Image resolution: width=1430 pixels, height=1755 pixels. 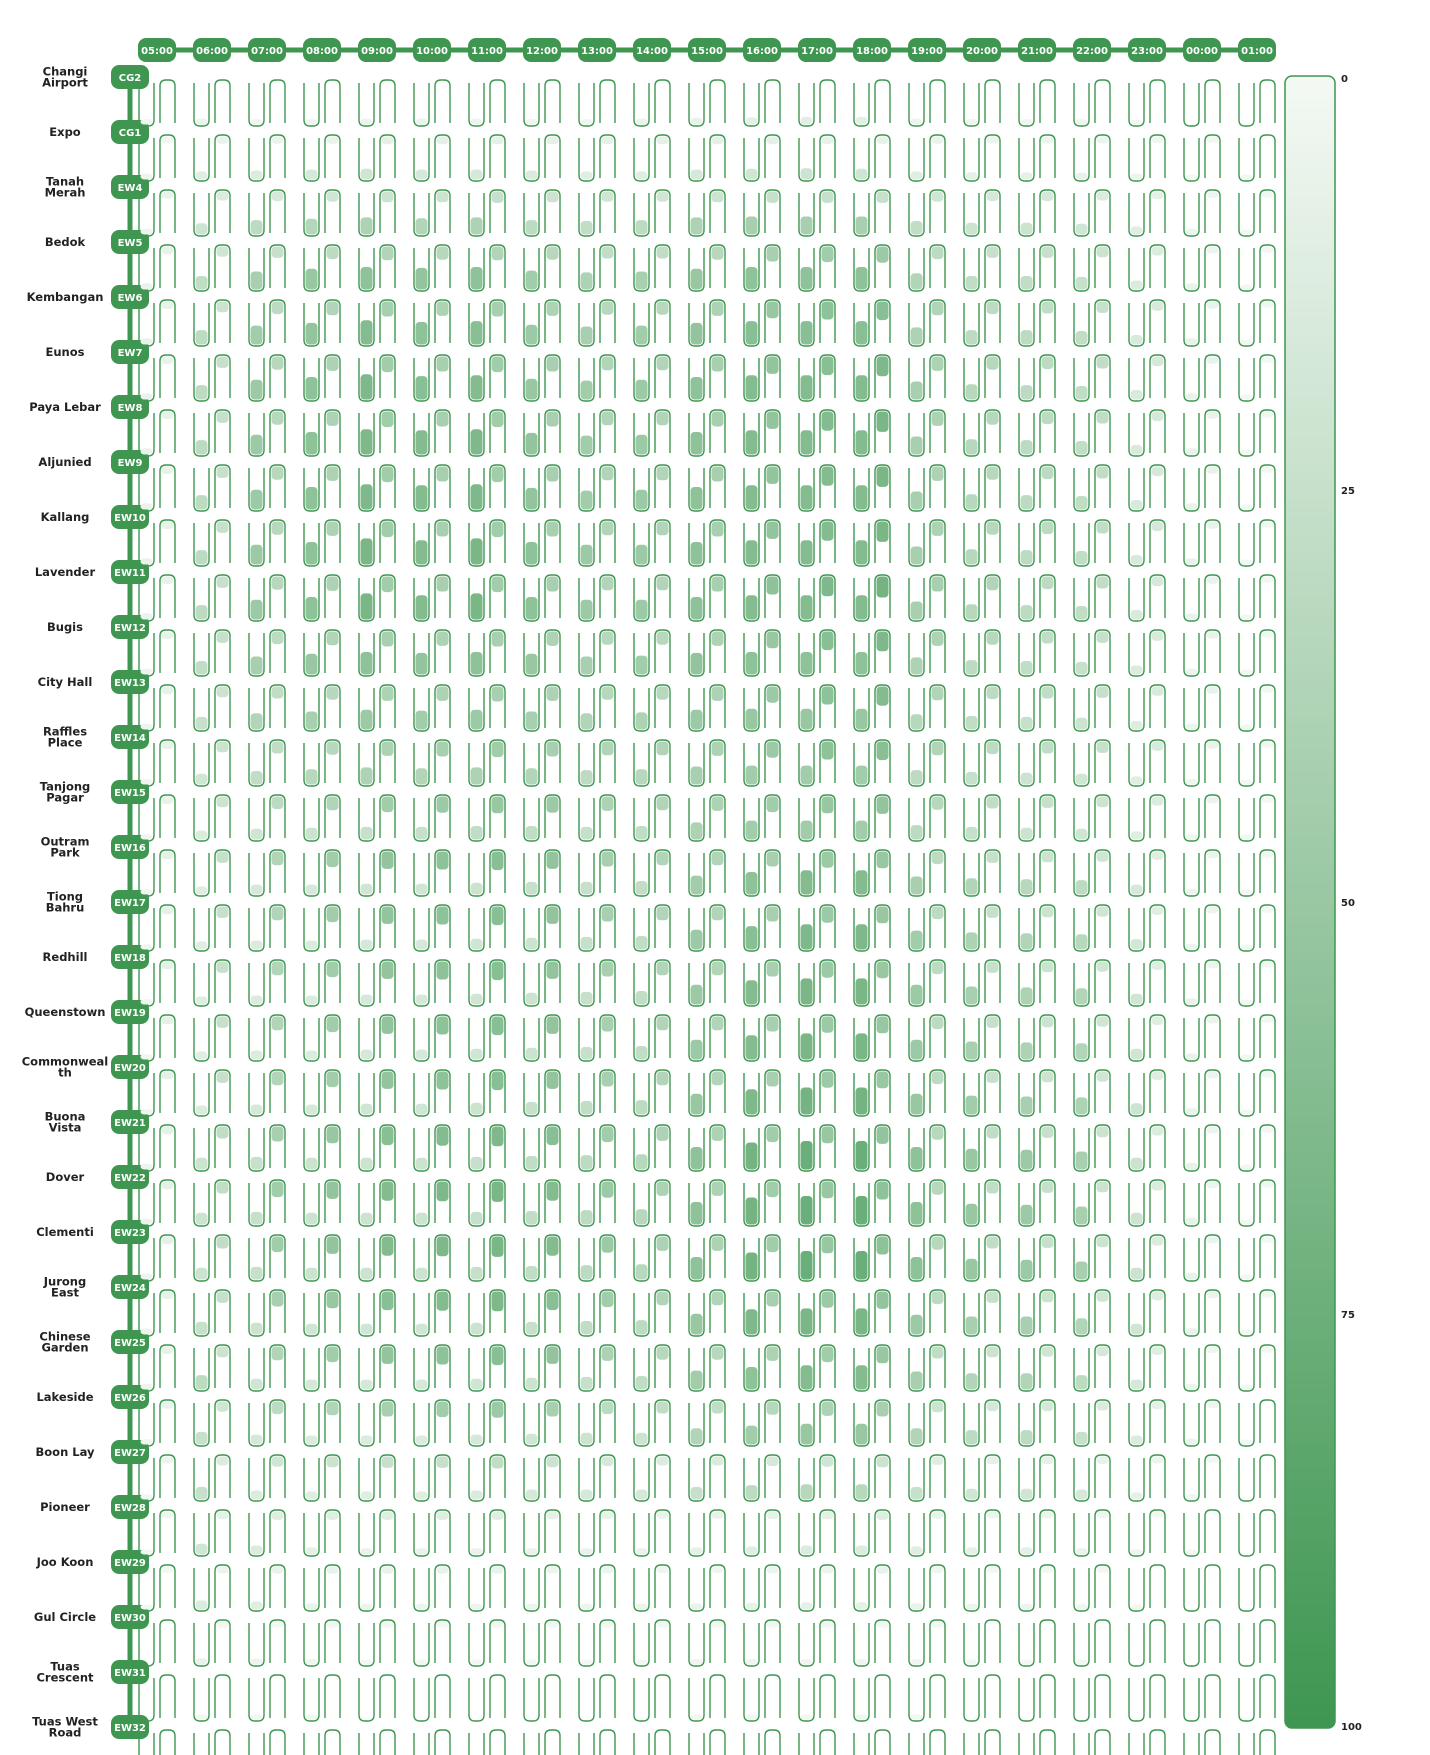 I want to click on hour-pill, so click(x=377, y=50).